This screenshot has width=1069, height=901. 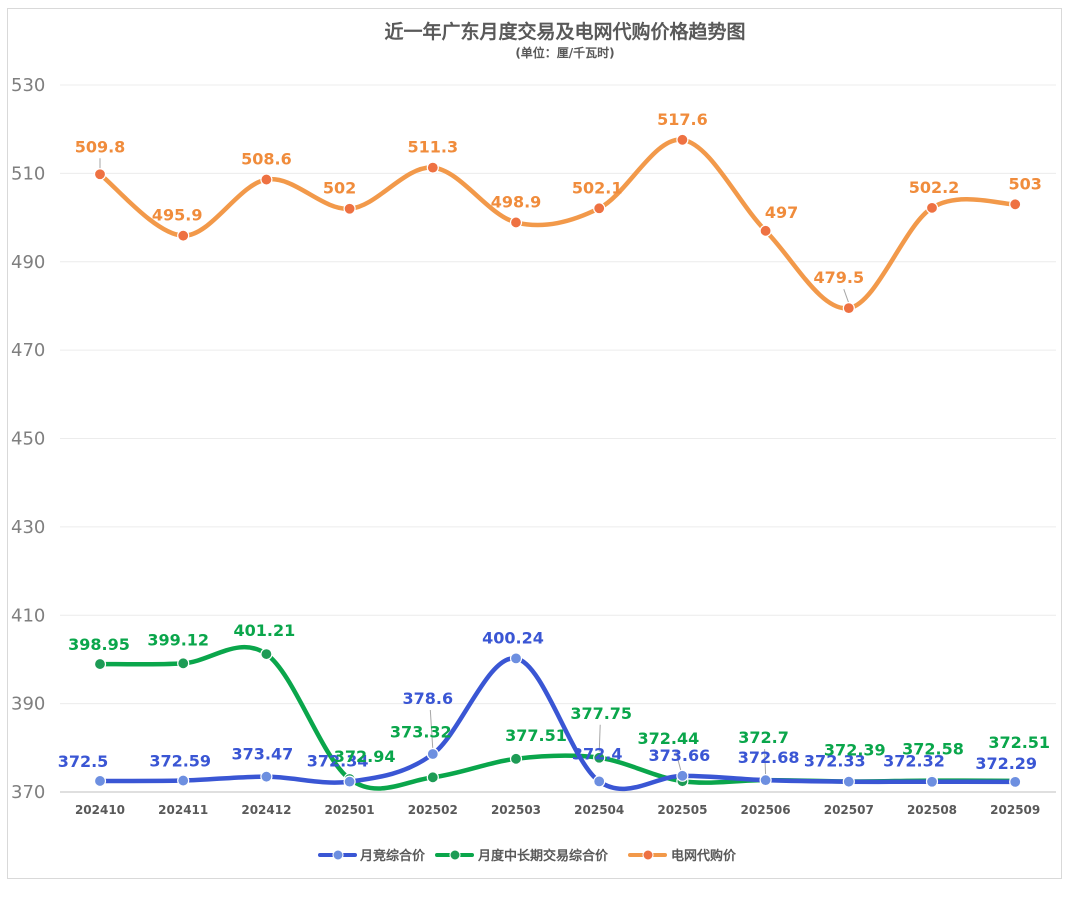 I want to click on data-label: 373.47, so click(x=263, y=754).